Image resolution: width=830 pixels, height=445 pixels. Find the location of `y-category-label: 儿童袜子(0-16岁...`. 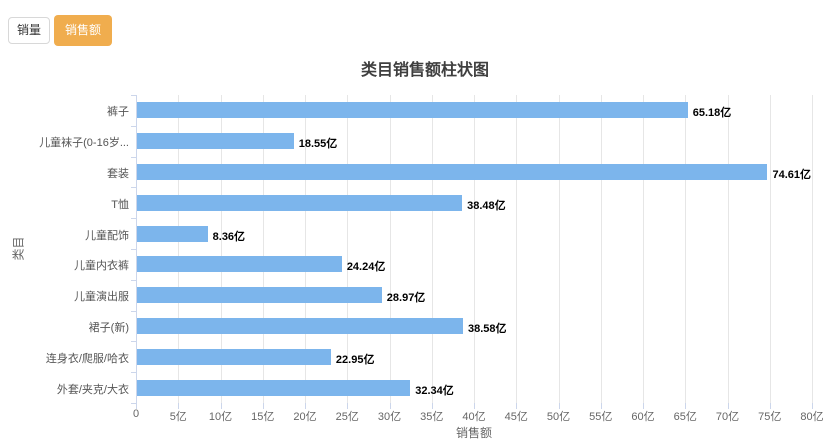

y-category-label: 儿童袜子(0-16岁... is located at coordinates (84, 143).